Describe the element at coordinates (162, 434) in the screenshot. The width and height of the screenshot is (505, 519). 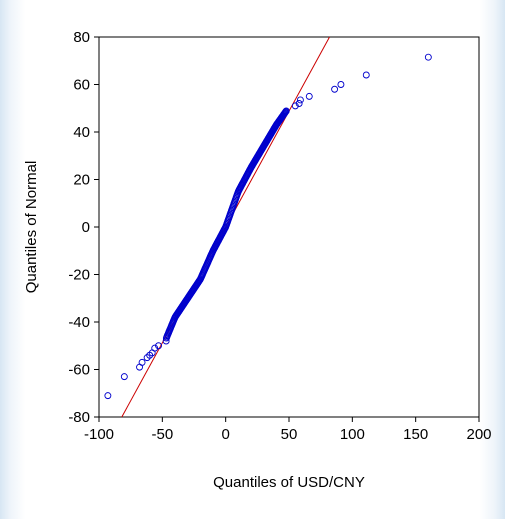
I see `x-tick-label: -50` at that location.